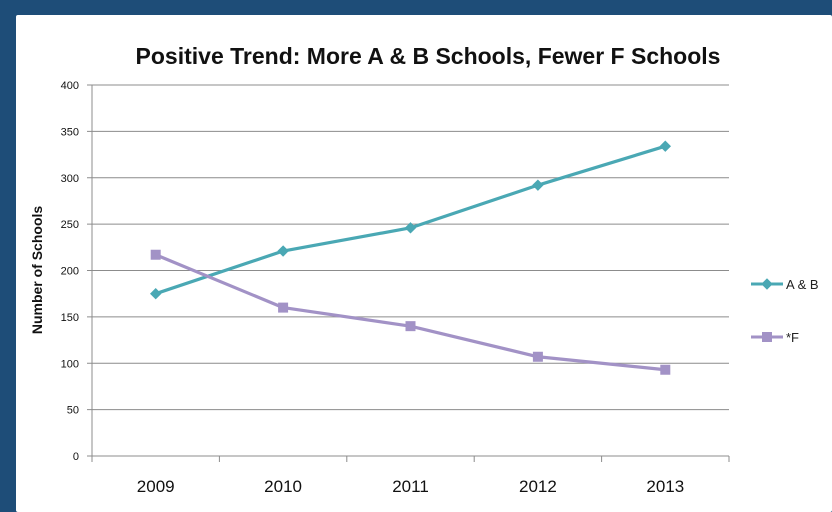  I want to click on y-tick-label: 250, so click(70, 225).